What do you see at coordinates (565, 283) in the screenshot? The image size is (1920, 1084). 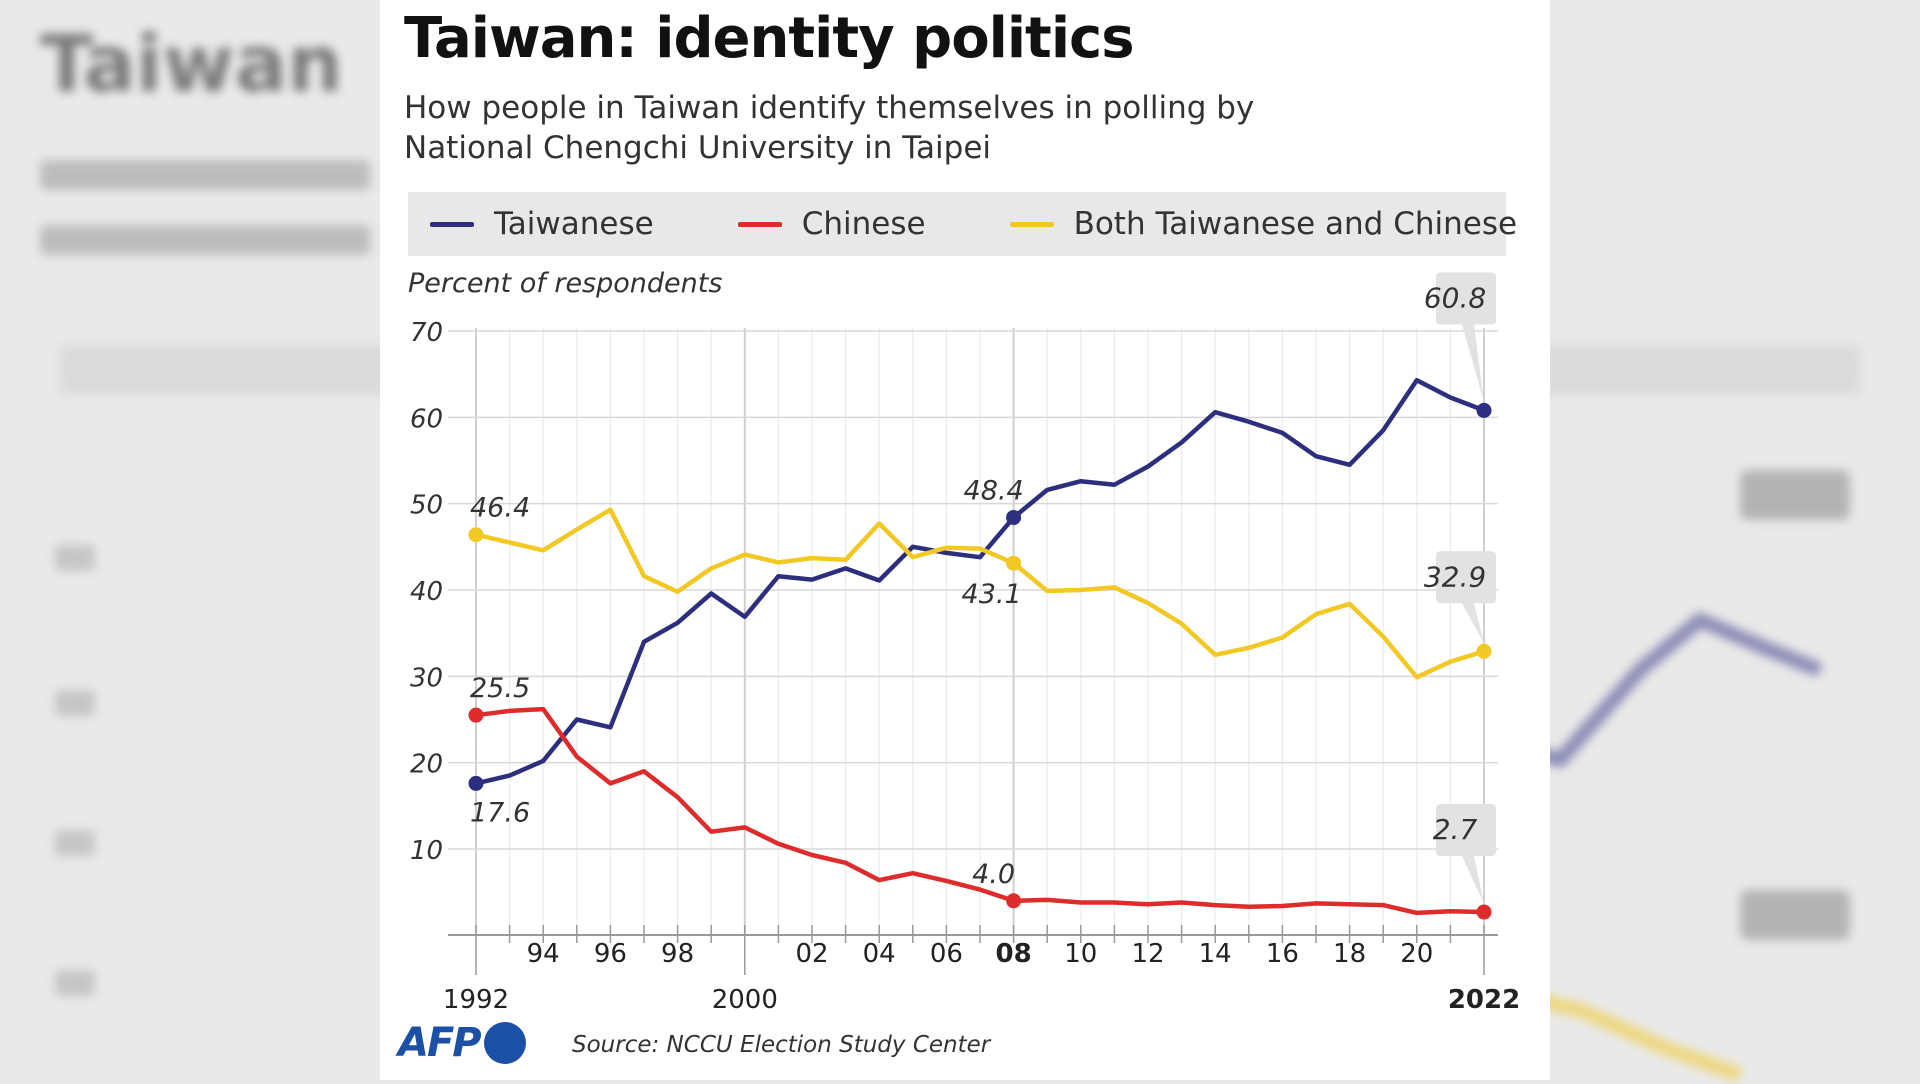 I see `y-axis-unit-label: Percent of respondents` at bounding box center [565, 283].